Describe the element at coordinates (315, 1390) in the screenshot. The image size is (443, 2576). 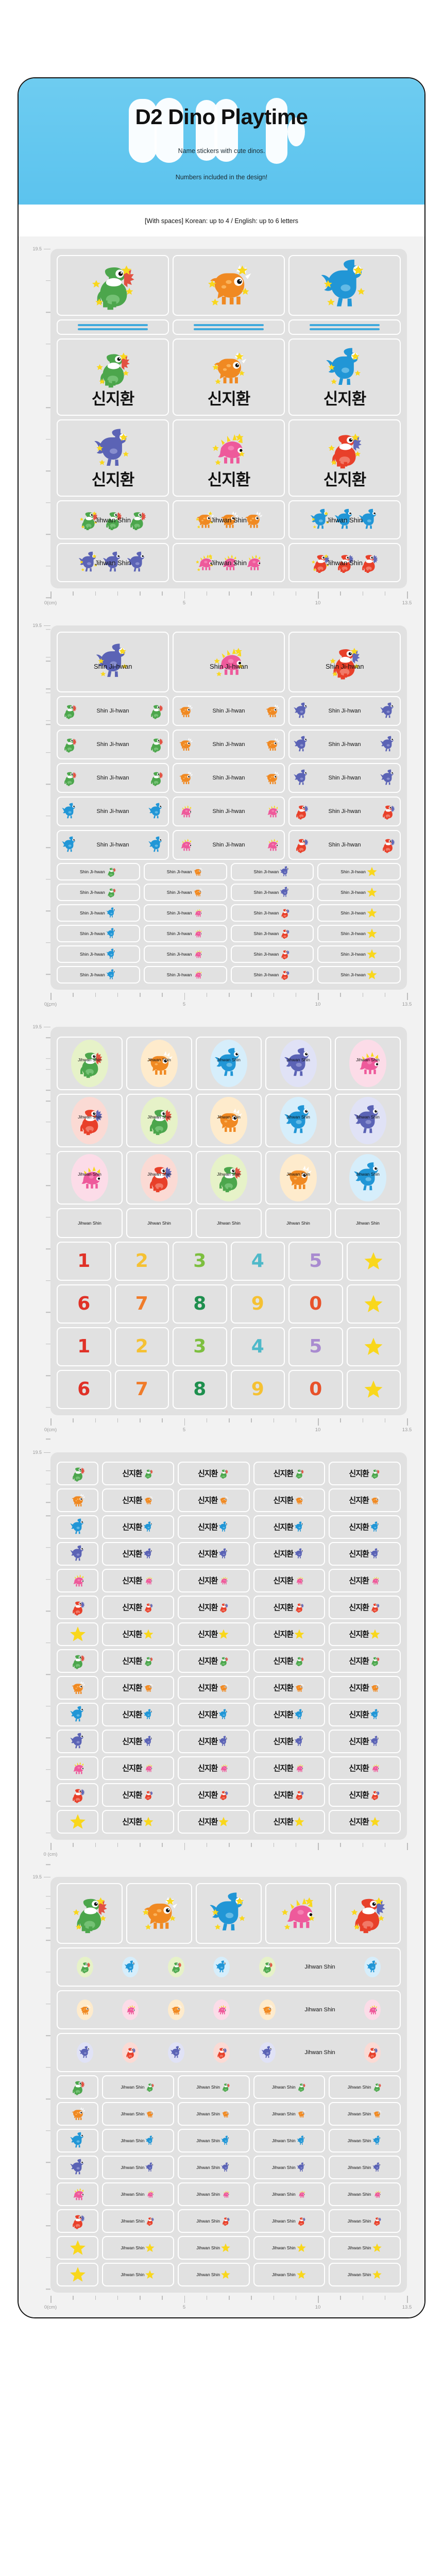
I see `sticker-number-tile: 0` at that location.